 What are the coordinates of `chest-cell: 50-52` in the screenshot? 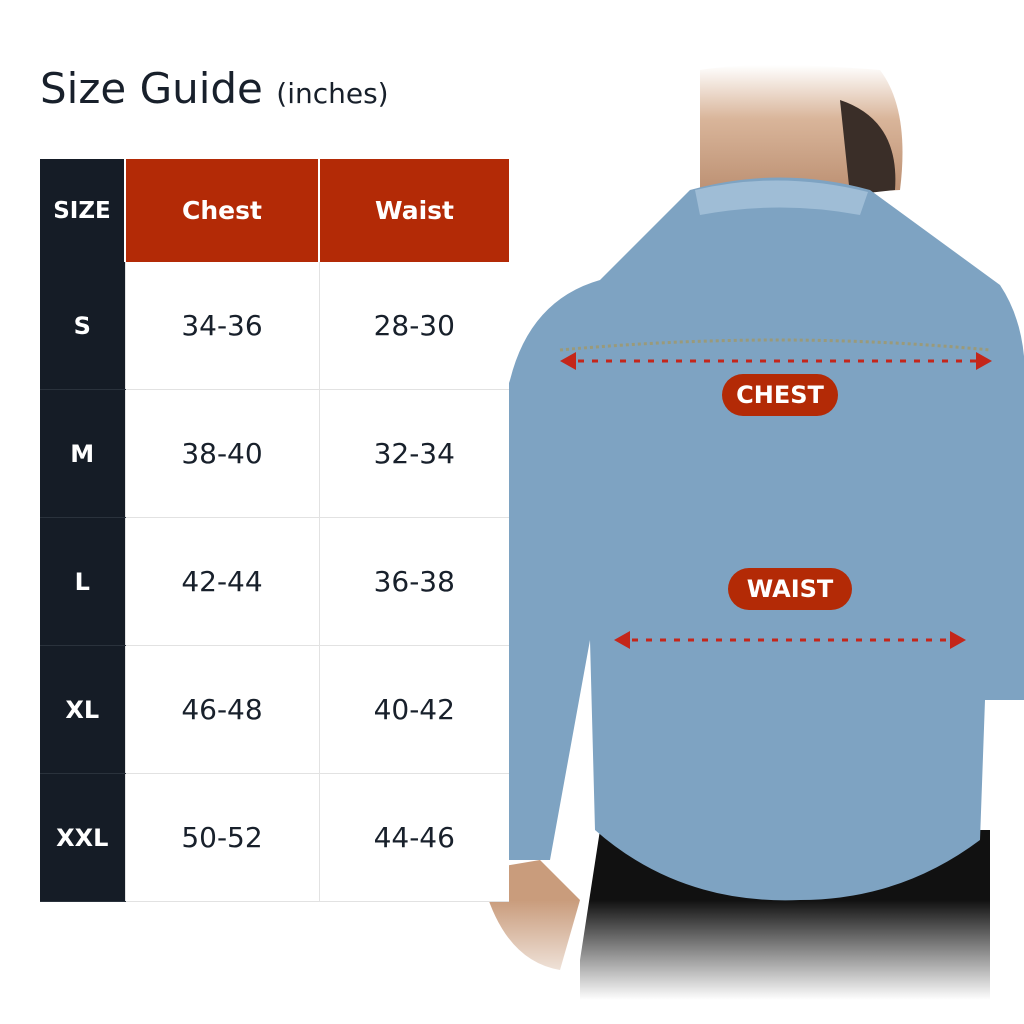 It's located at (221, 837).